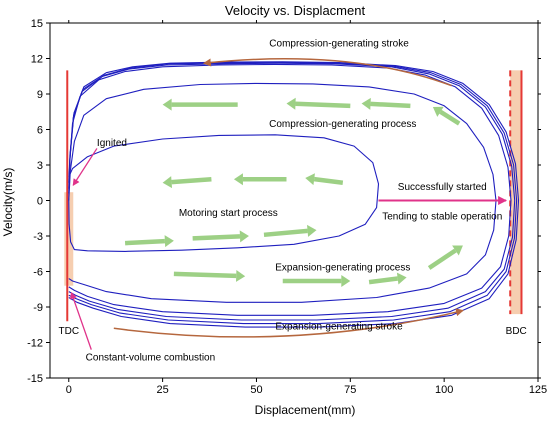 The width and height of the screenshot is (550, 425). Describe the element at coordinates (69, 390) in the screenshot. I see `x-tick-label: 0` at that location.